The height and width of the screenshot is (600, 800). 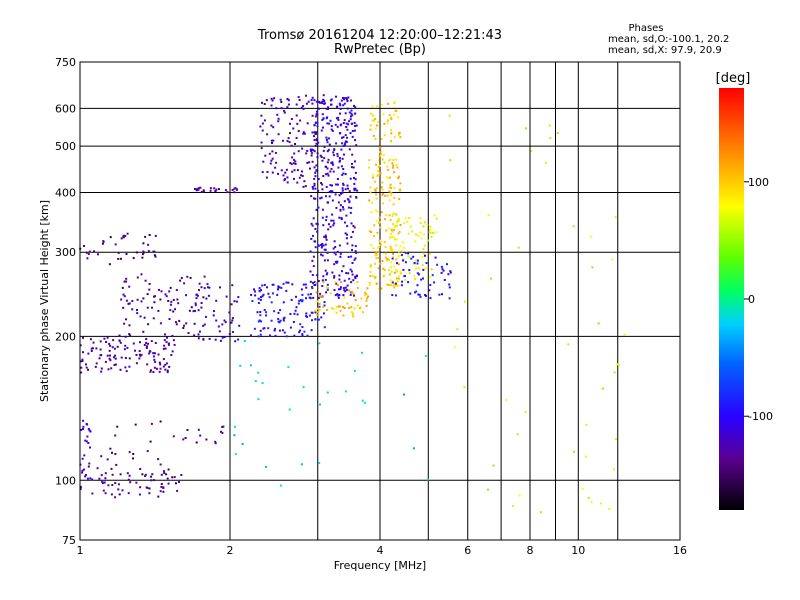 What do you see at coordinates (44, 301) in the screenshot?
I see `y-axis-label: Stationary phase Virtual Height [km]` at bounding box center [44, 301].